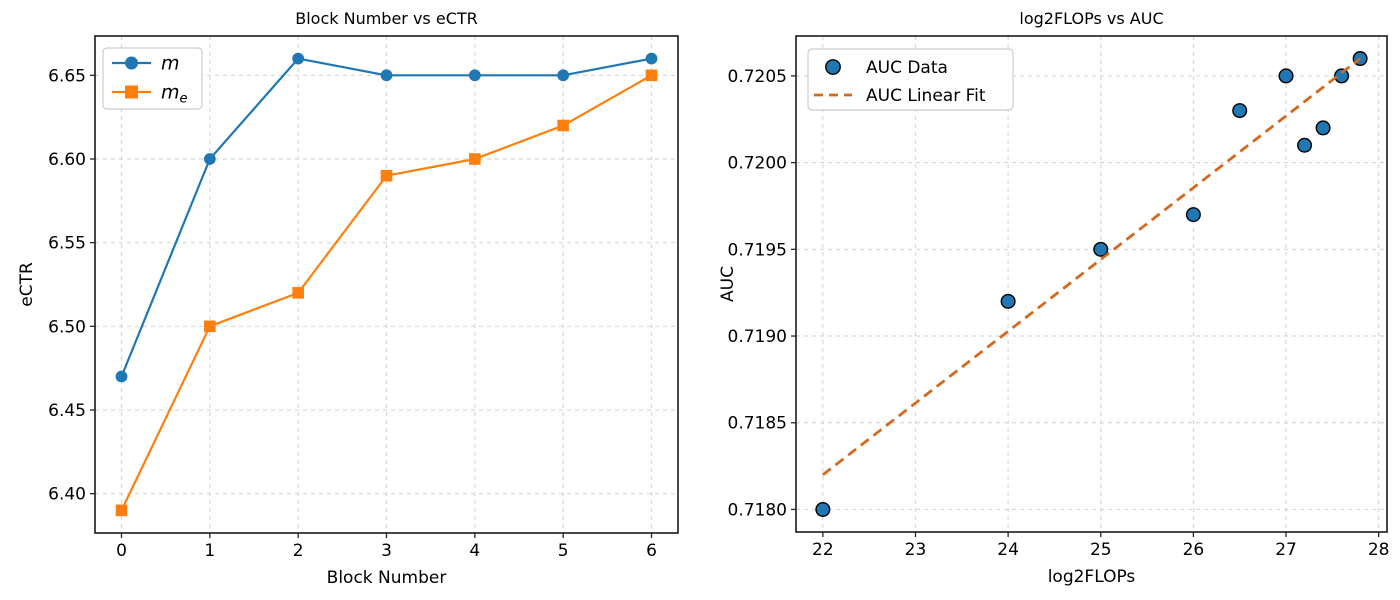 This screenshot has height=600, width=1400. Describe the element at coordinates (67, 411) in the screenshot. I see `y-tick-label: 6.45` at that location.